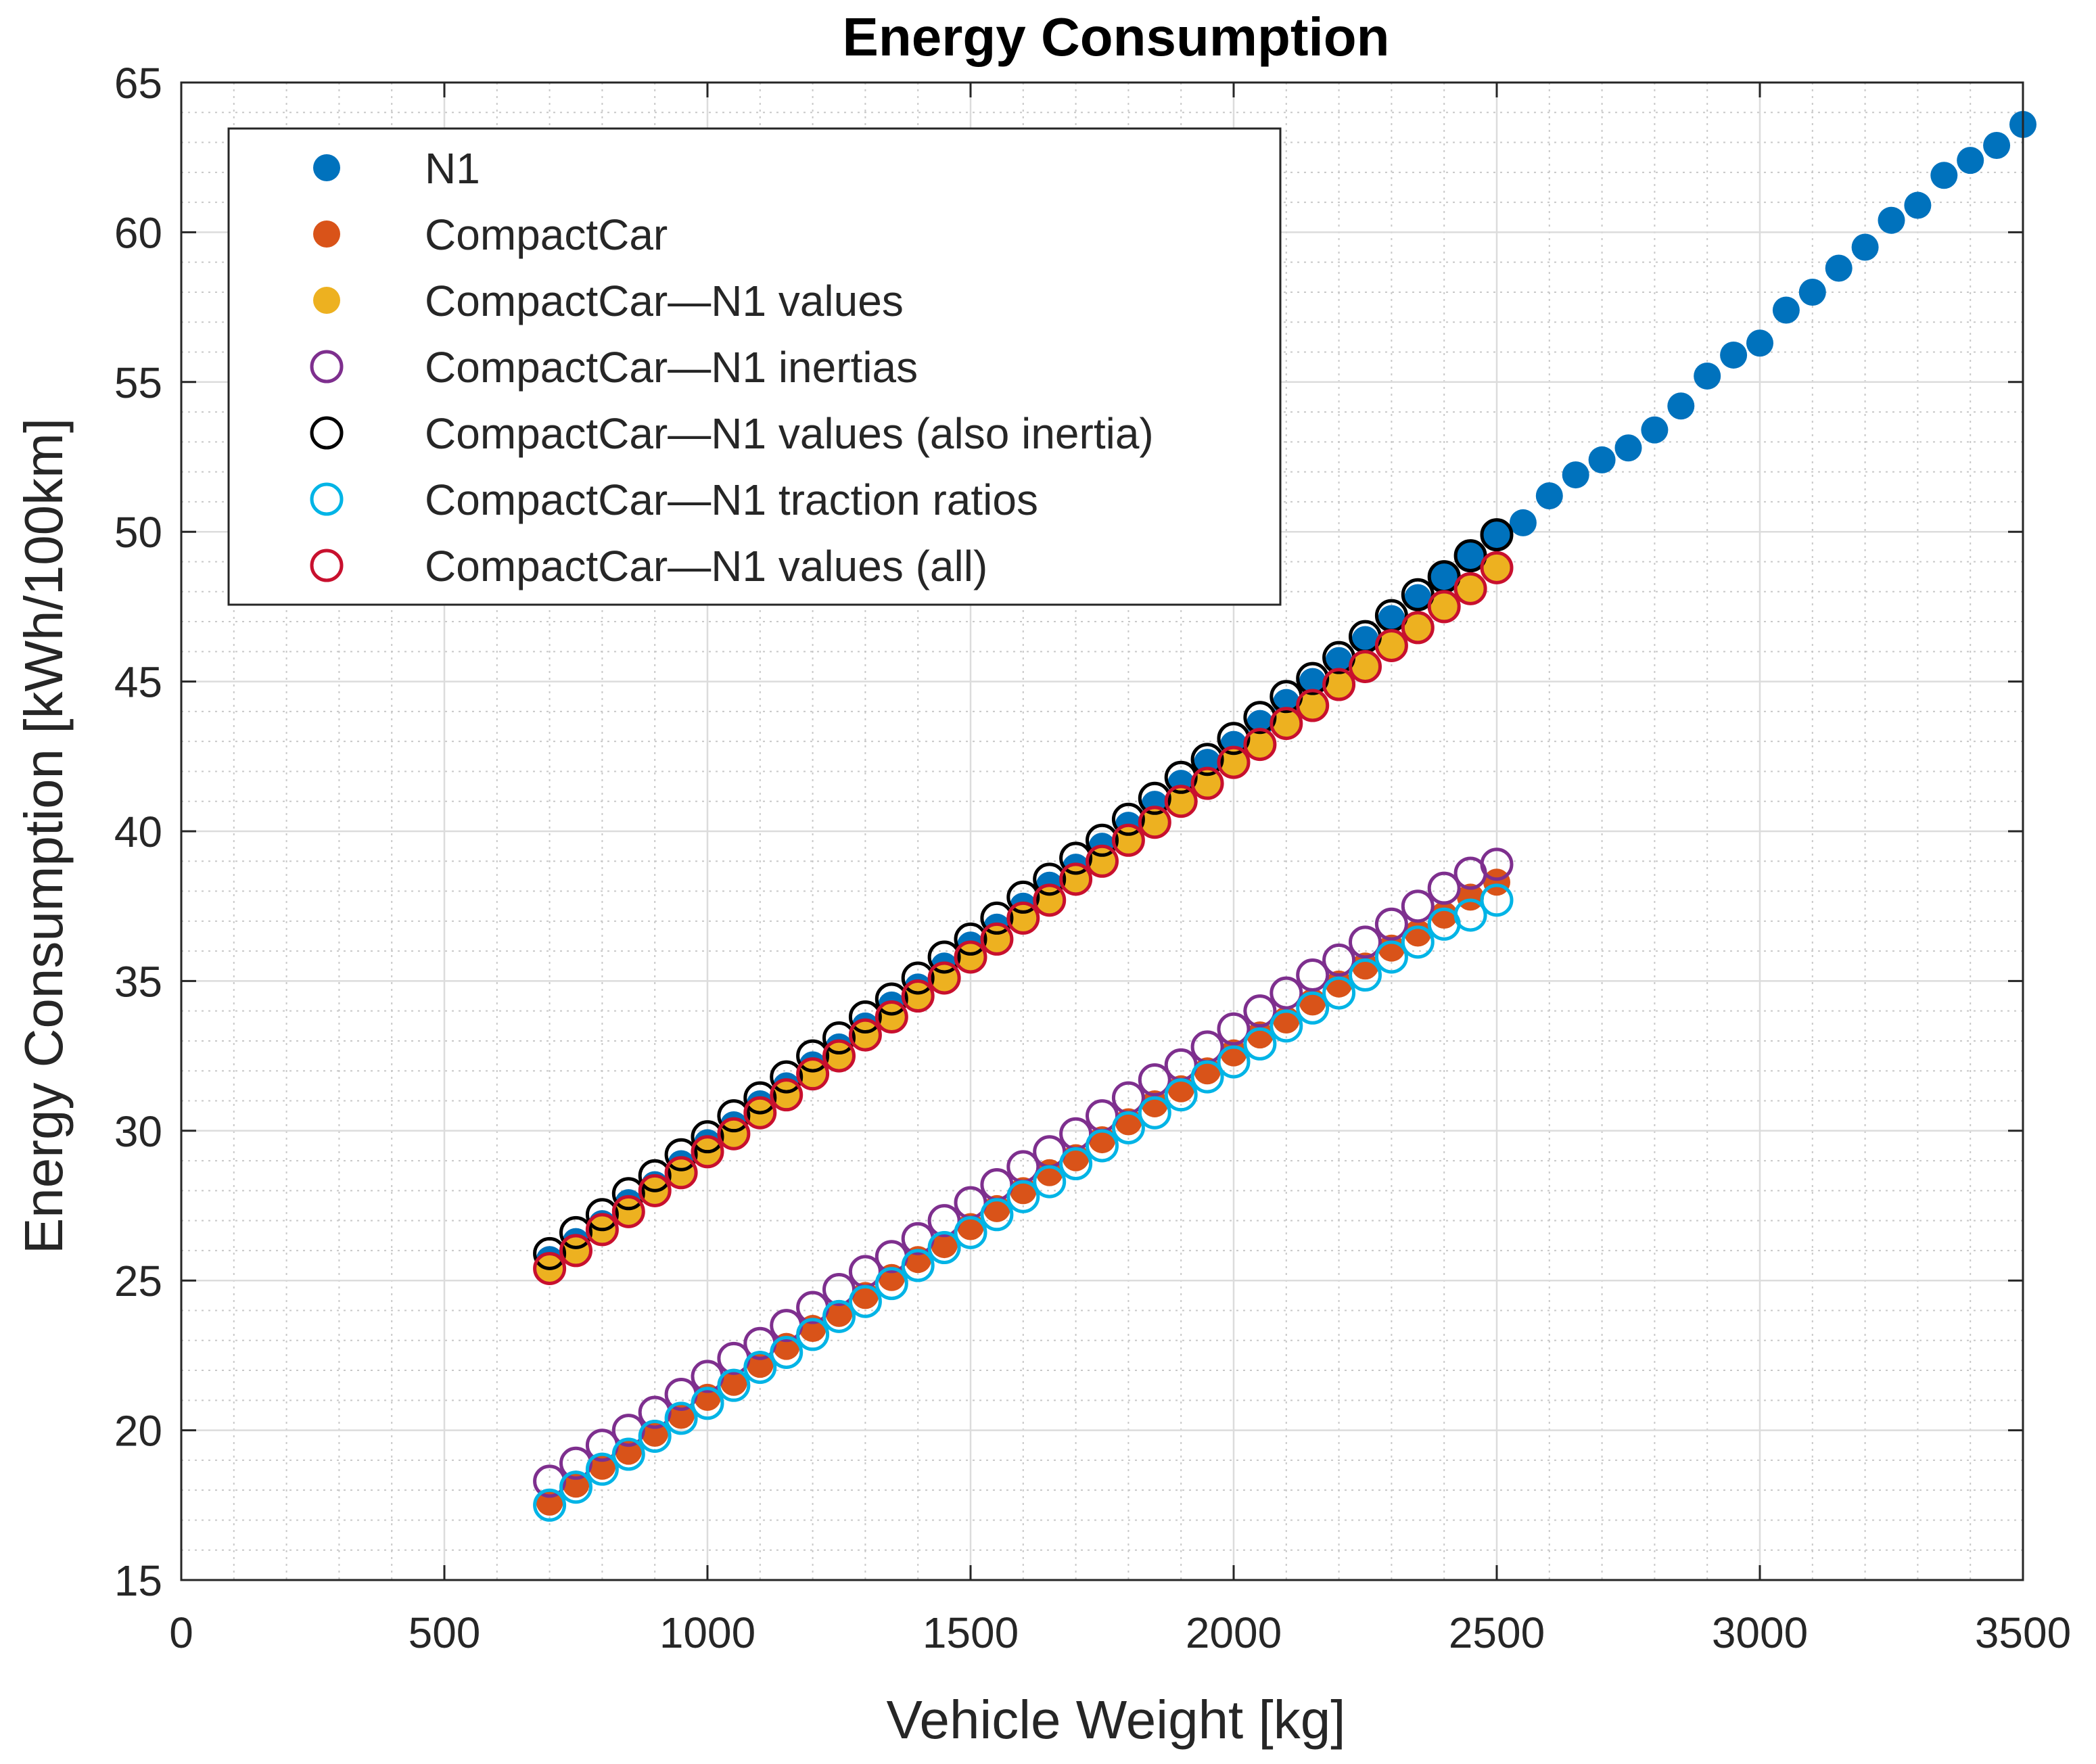 The image size is (2096, 1764). I want to click on legend-item: CompactCar, so click(490, 234).